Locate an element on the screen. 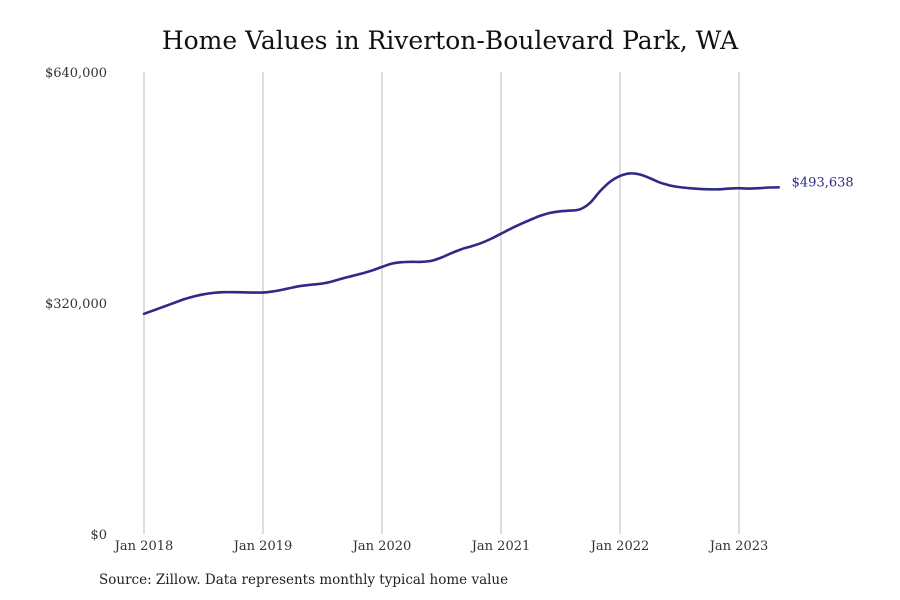  x-tick-label: Jan 2020 is located at coordinates (381, 546).